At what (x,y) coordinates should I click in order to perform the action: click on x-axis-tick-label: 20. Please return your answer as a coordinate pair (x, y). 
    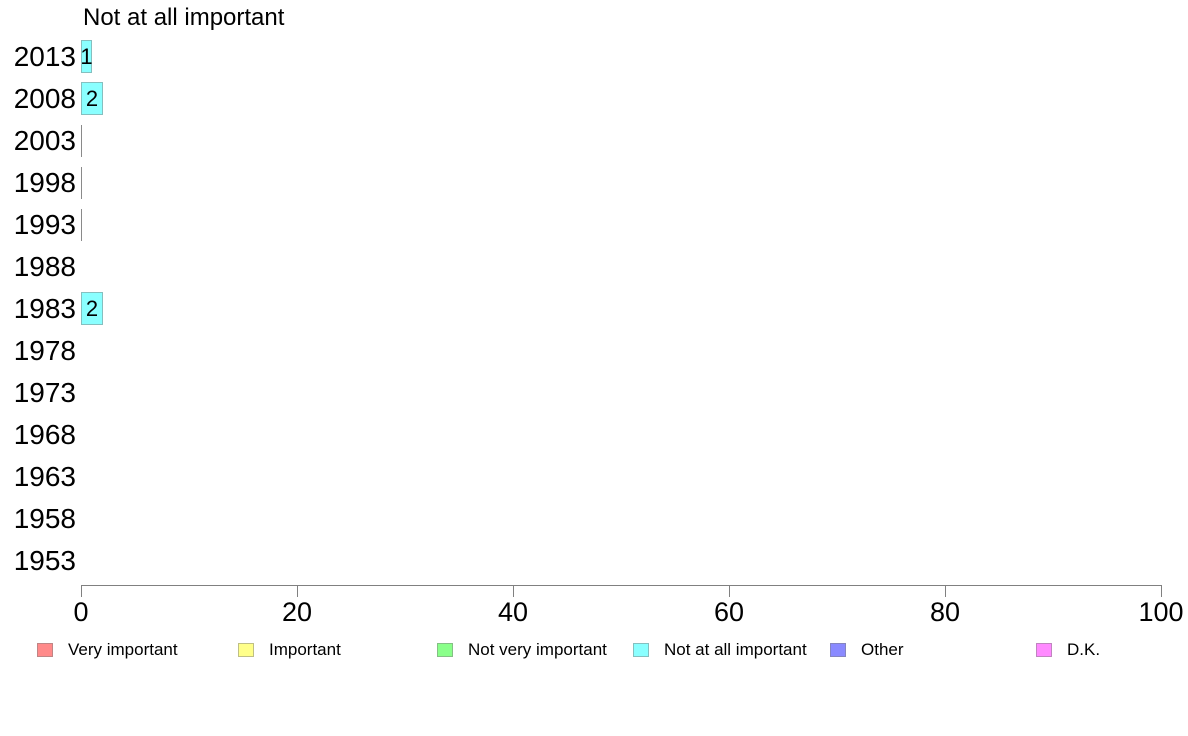
    Looking at the image, I should click on (297, 612).